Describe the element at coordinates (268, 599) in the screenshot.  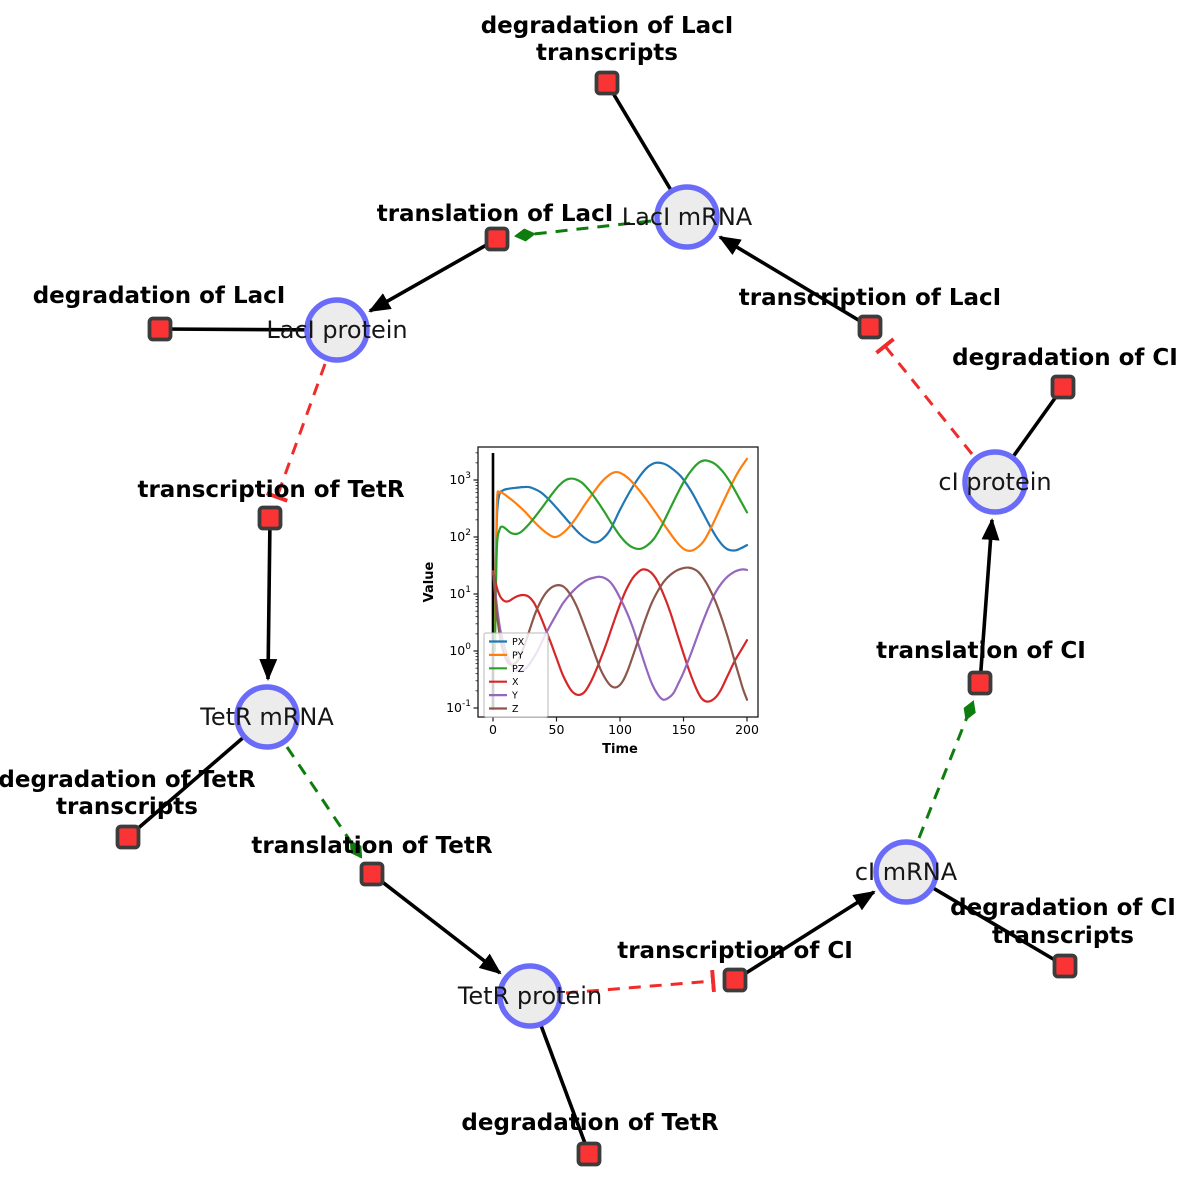
I see `edge-transcription-tetr-produces-mrna` at that location.